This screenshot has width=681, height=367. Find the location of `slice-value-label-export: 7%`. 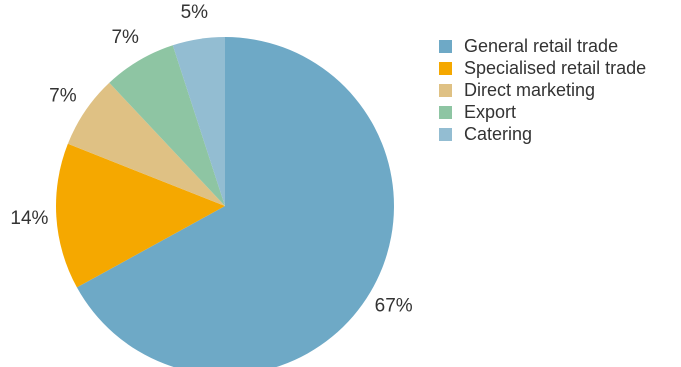

slice-value-label-export: 7% is located at coordinates (125, 37).